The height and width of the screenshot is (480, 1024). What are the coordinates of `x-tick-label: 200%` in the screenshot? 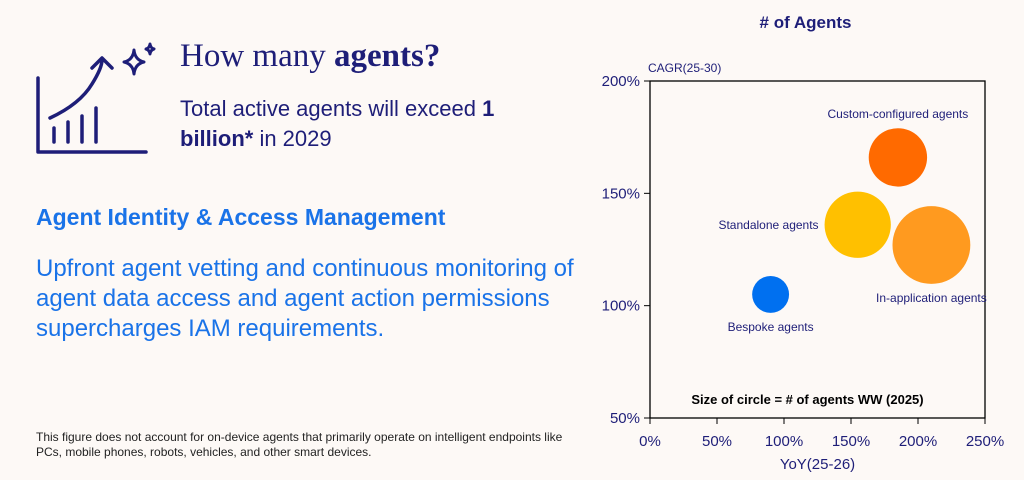 It's located at (918, 441).